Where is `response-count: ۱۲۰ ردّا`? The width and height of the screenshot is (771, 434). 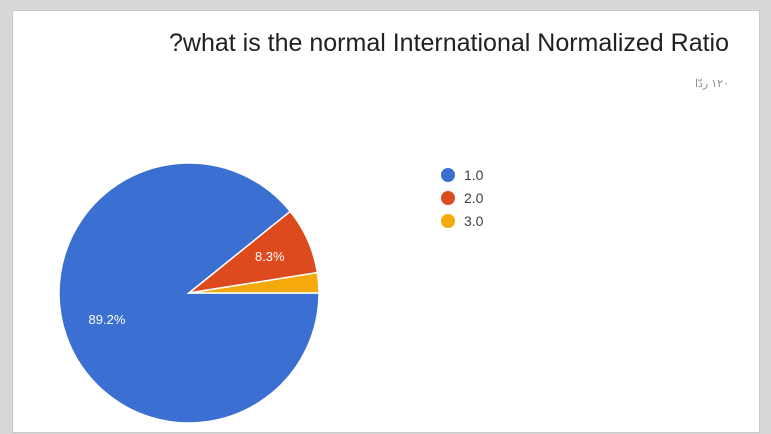 response-count: ۱۲۰ ردّا is located at coordinates (711, 84).